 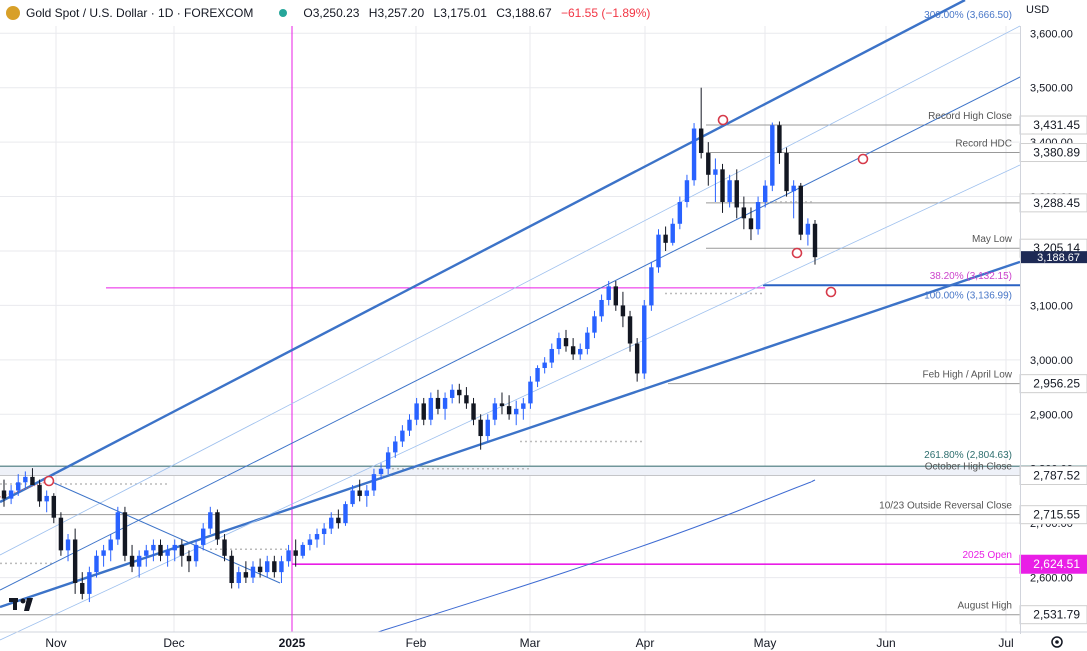 What do you see at coordinates (1056, 125) in the screenshot?
I see `price-level-badge-text: 3,431.45` at bounding box center [1056, 125].